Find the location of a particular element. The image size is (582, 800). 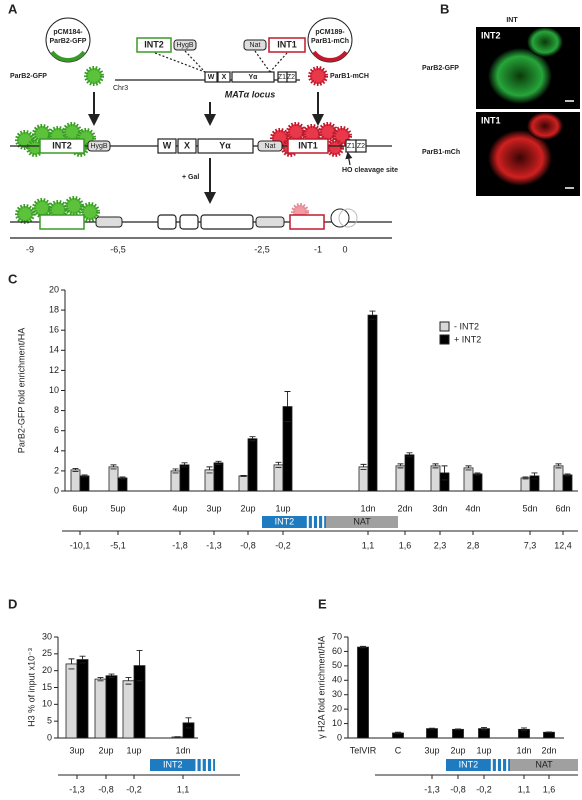

locus-label: Yα is located at coordinates (254, 77).